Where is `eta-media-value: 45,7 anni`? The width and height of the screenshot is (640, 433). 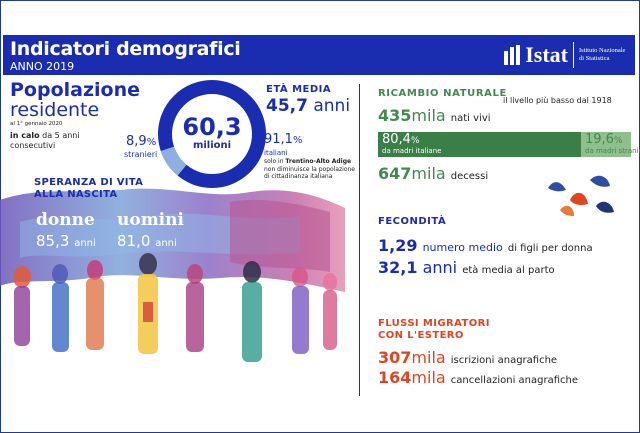
eta-media-value: 45,7 anni is located at coordinates (308, 106).